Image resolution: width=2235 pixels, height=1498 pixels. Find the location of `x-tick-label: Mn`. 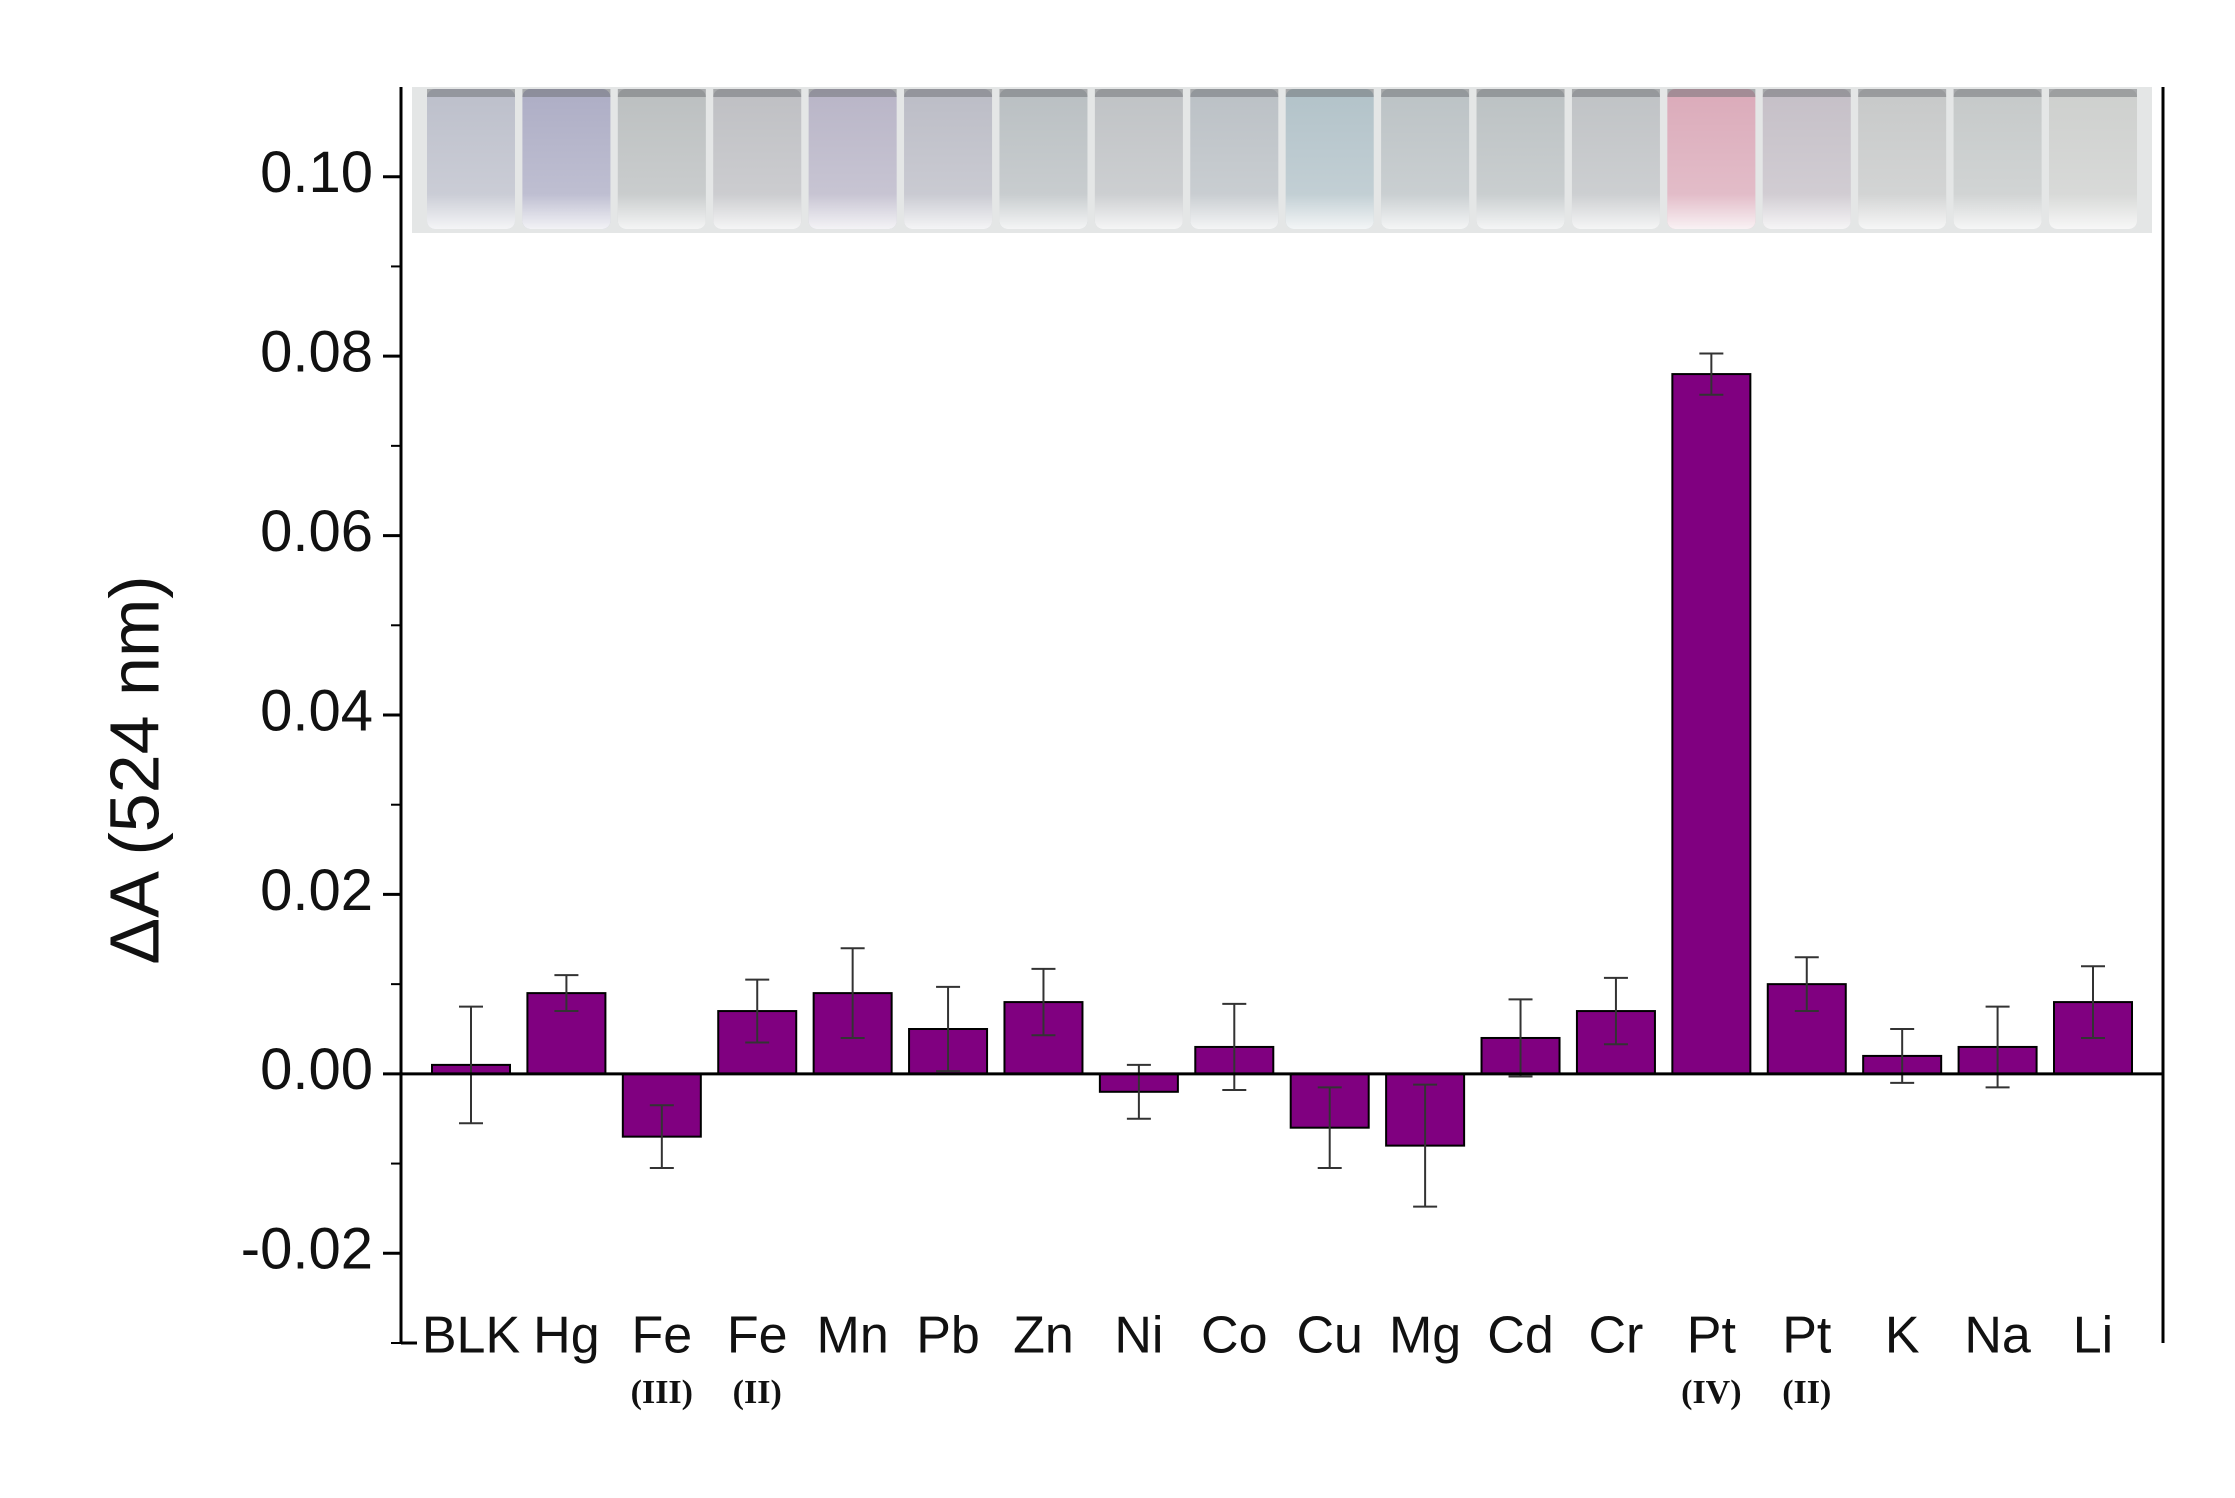

x-tick-label: Mn is located at coordinates (853, 1336).